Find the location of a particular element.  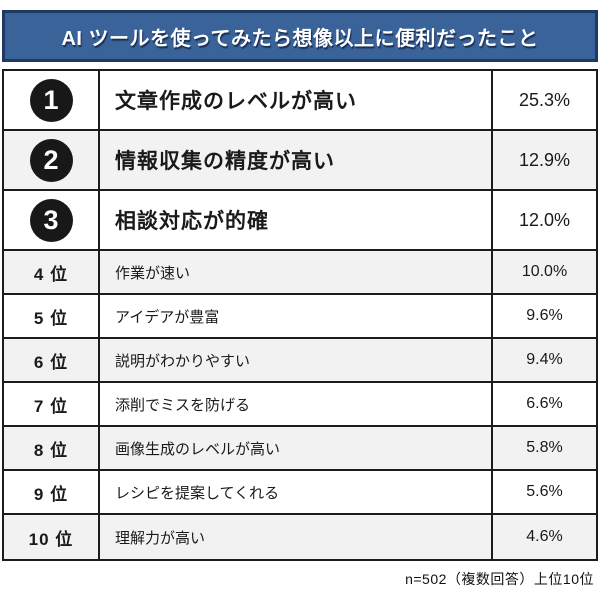

rank-cell: 4 位 is located at coordinates (52, 272).